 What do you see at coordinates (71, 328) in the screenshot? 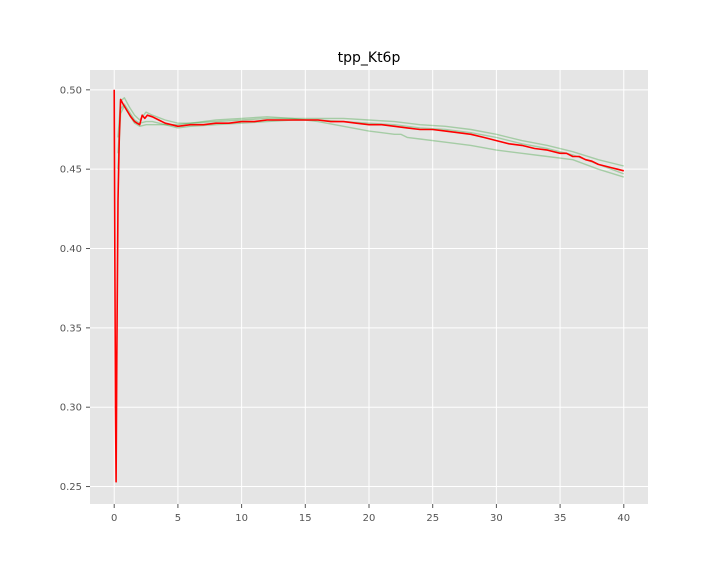
I see `y-tick-label: 0.35` at bounding box center [71, 328].